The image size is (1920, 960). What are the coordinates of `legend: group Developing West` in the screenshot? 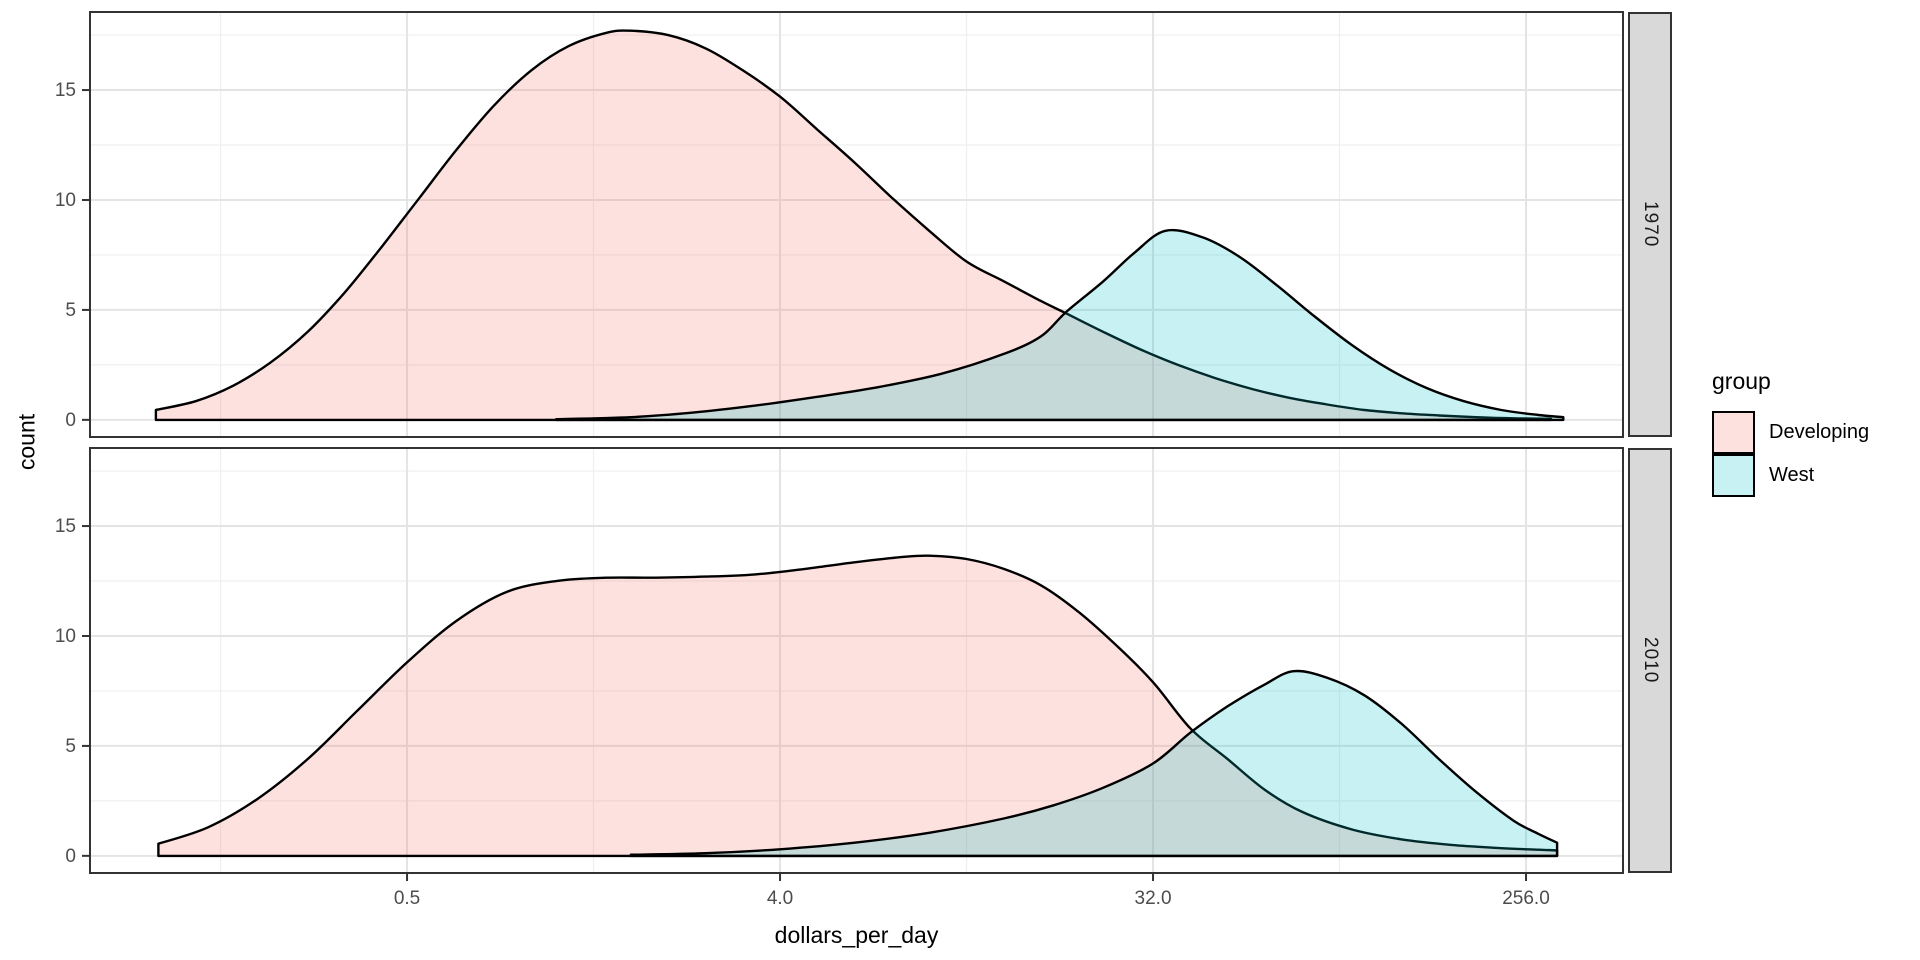 It's located at (1790, 432).